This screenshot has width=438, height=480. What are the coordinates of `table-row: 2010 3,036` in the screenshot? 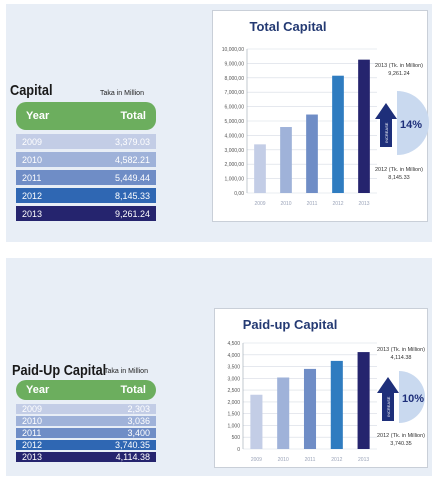 It's located at (86, 421).